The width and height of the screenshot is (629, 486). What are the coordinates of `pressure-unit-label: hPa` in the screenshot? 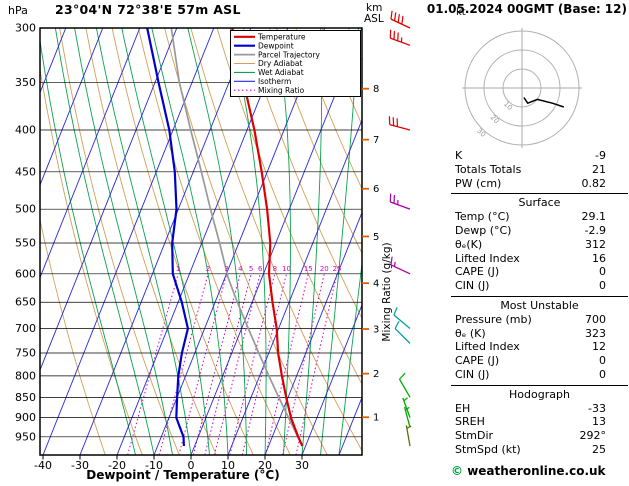 It's located at (18, 10).